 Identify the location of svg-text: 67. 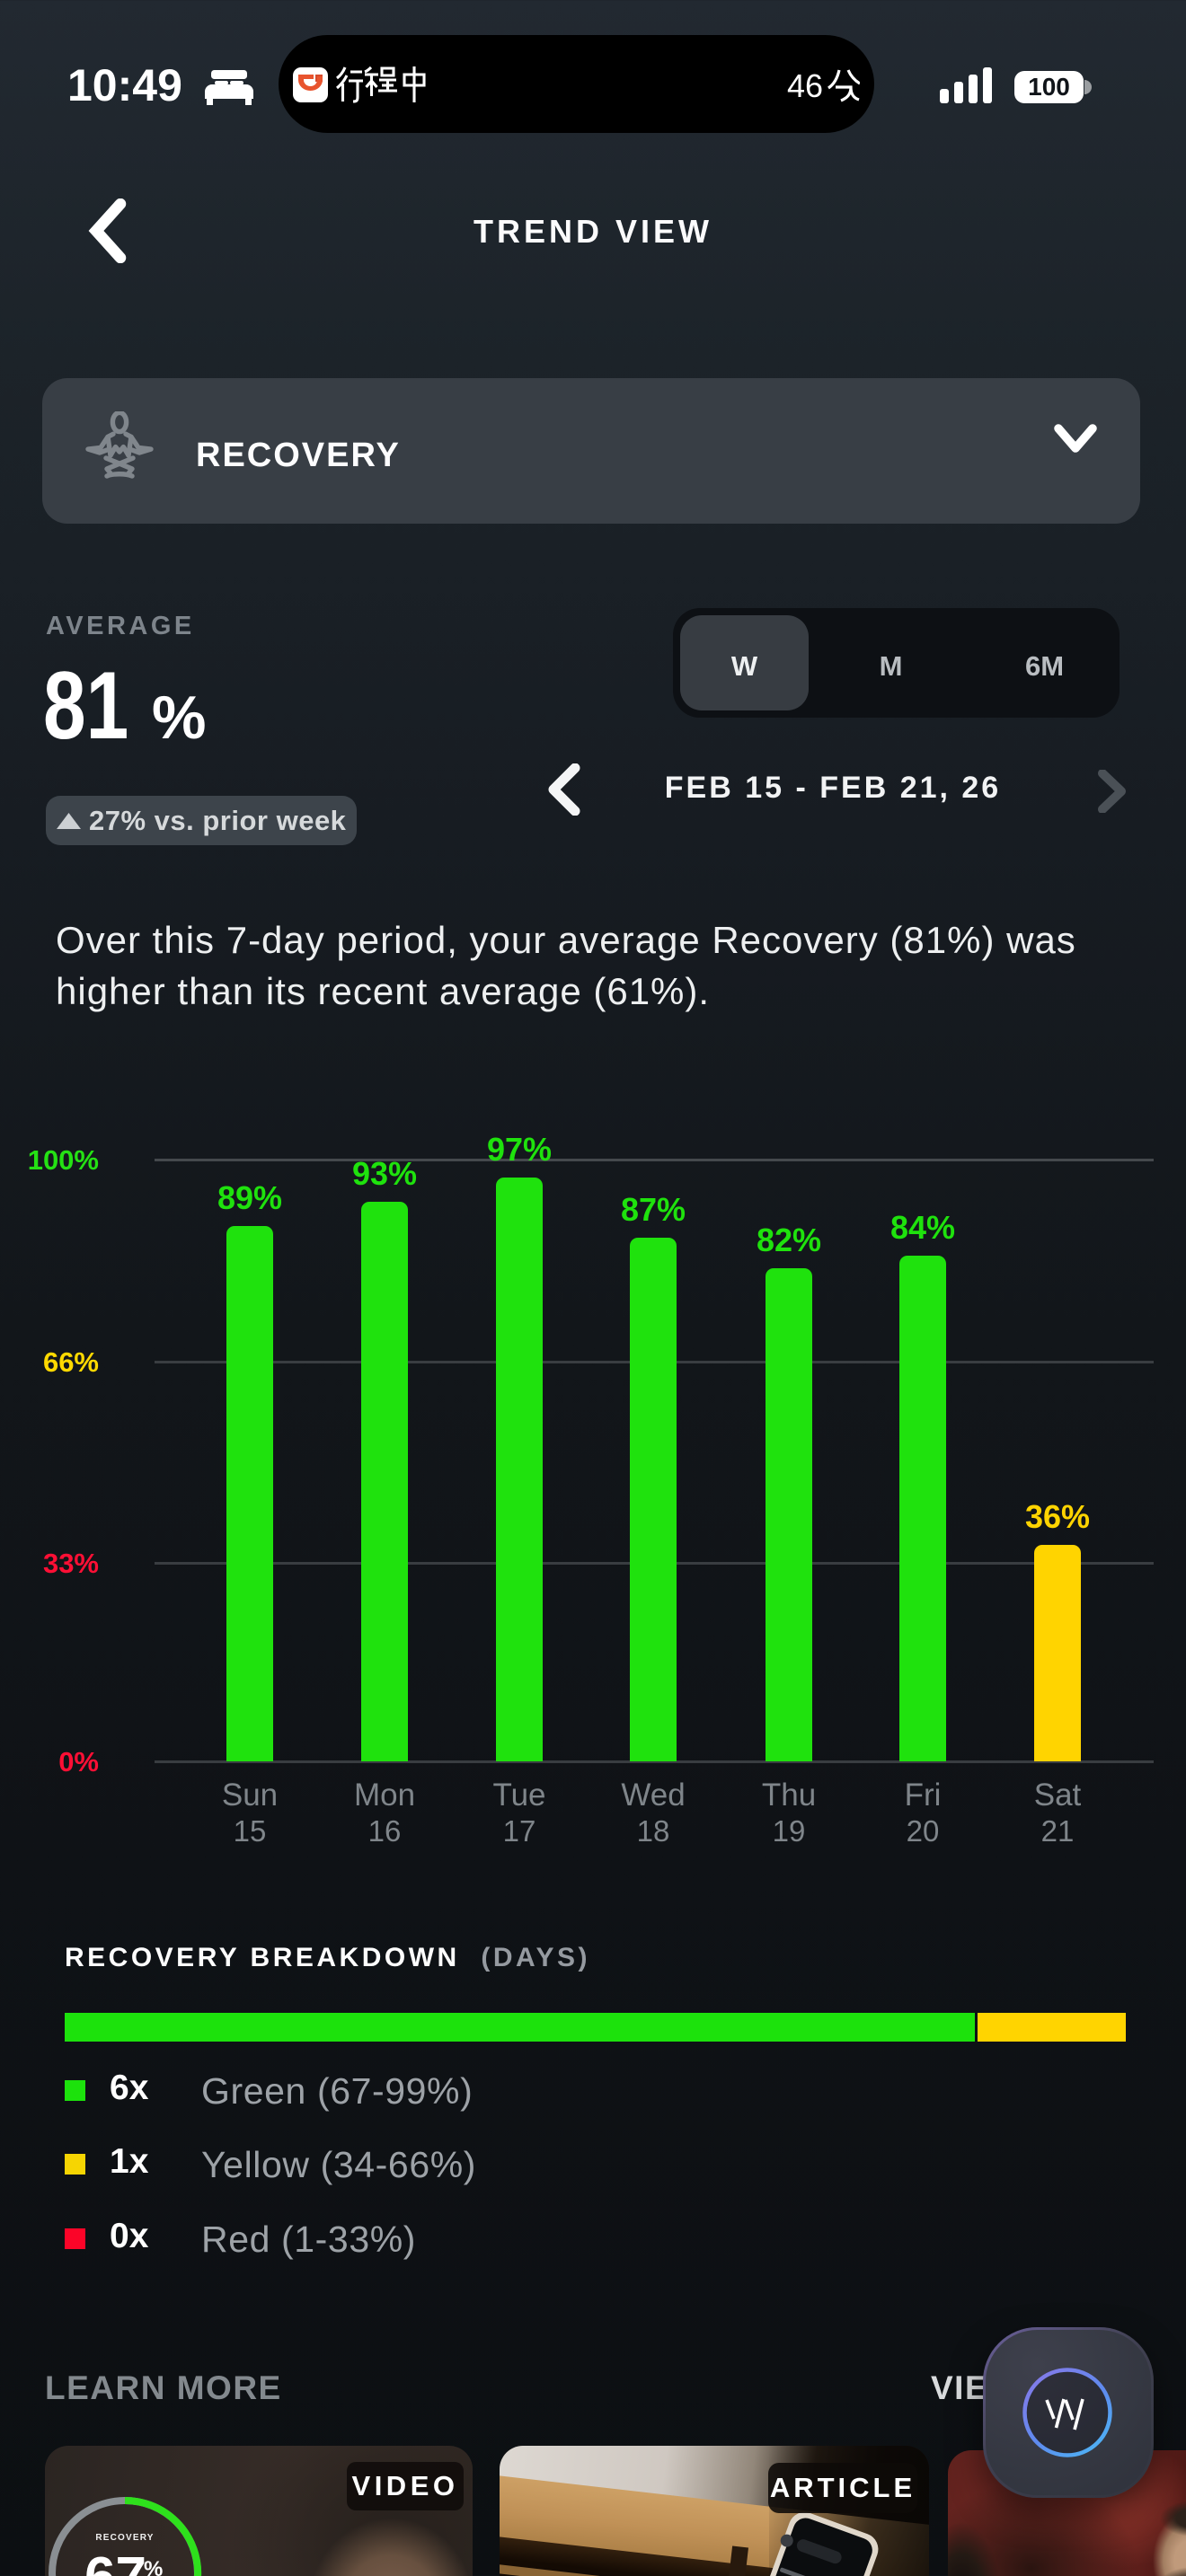
(115, 2561).